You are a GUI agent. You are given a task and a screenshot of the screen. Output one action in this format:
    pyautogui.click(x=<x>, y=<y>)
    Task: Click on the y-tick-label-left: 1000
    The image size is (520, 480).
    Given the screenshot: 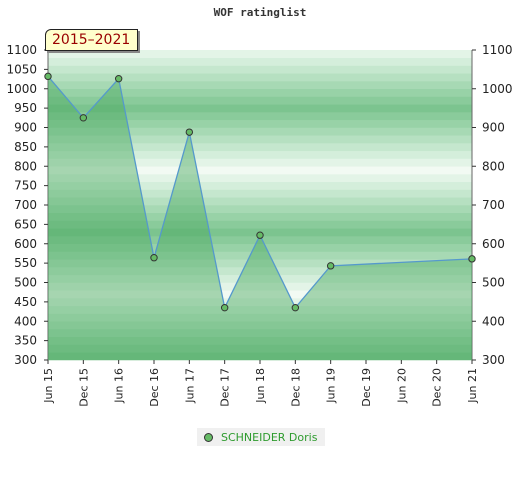 What is the action you would take?
    pyautogui.click(x=21, y=89)
    